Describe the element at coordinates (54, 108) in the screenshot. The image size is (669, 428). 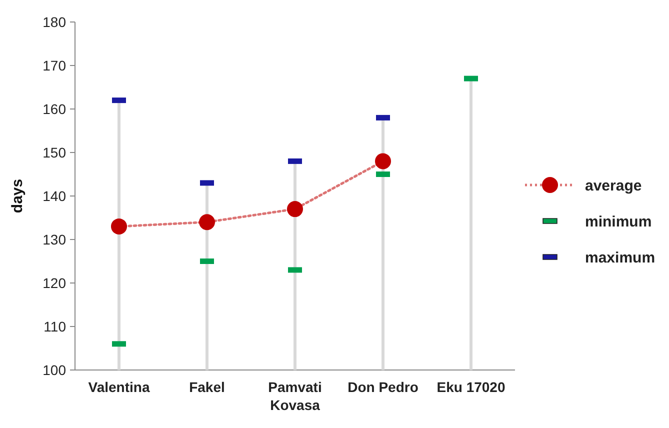
I see `y-tick-label: 160` at that location.